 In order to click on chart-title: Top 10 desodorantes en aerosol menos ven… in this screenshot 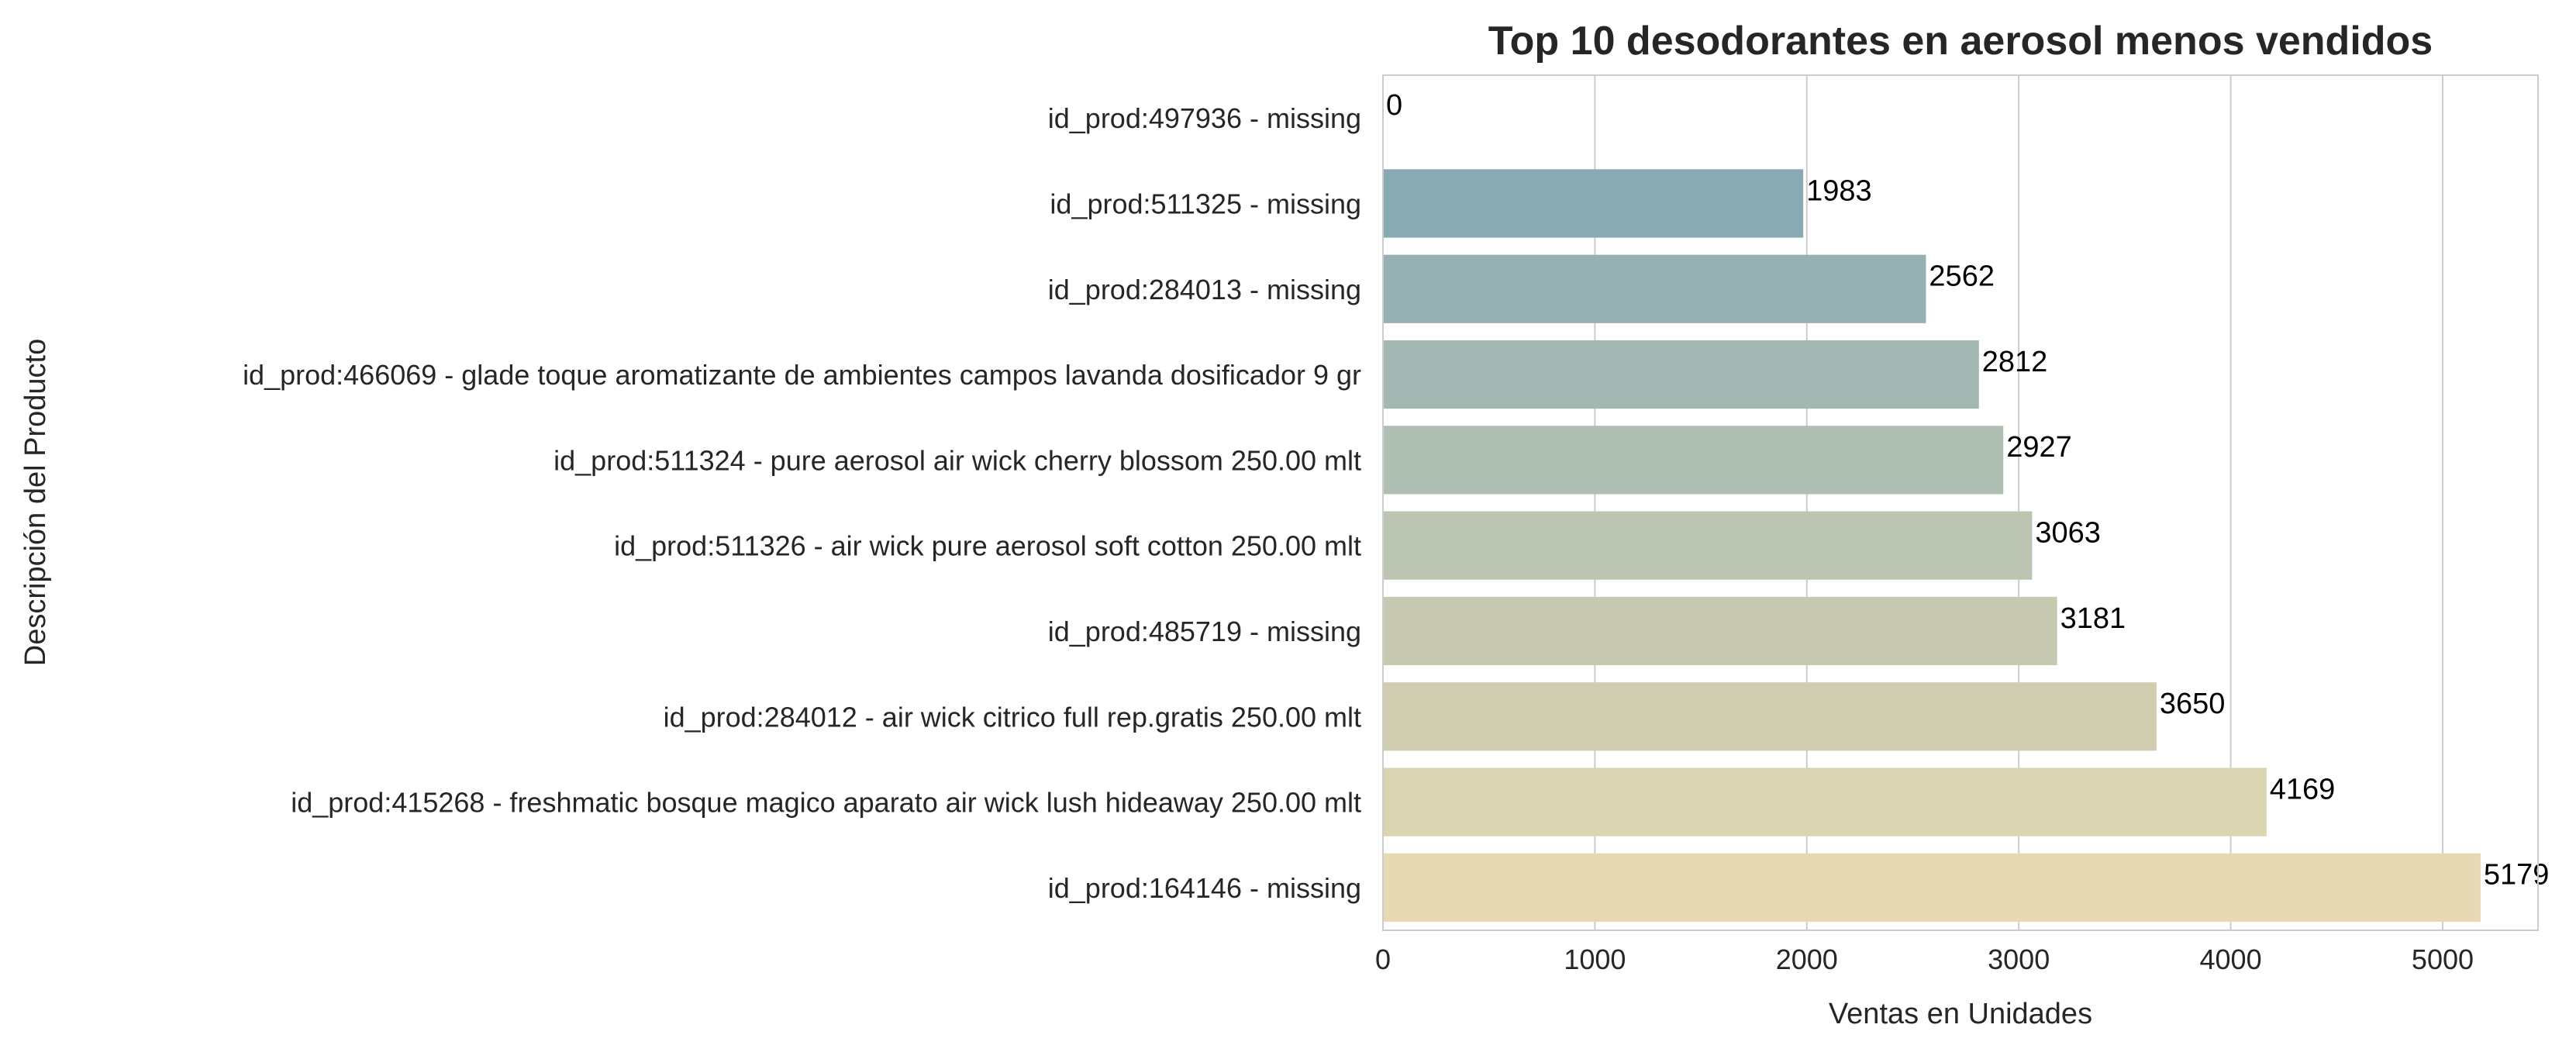, I will do `click(1960, 41)`.